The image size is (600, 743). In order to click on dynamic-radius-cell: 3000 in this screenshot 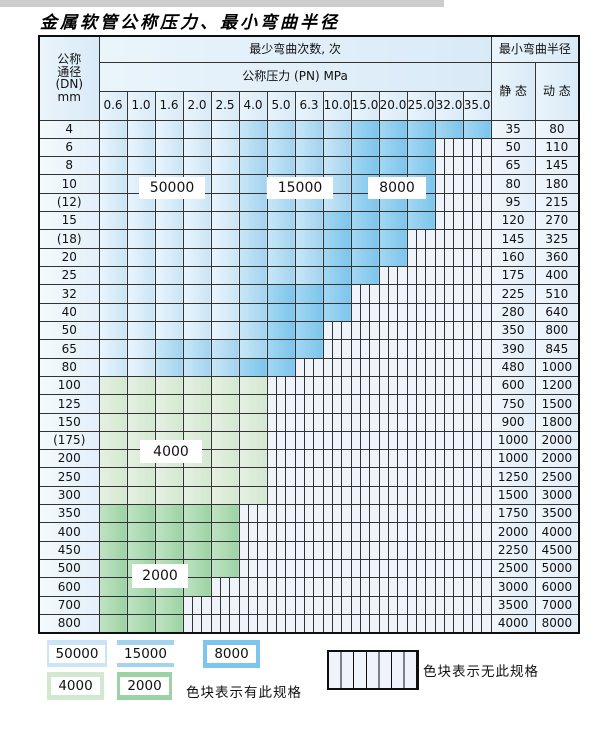, I will do `click(557, 495)`.